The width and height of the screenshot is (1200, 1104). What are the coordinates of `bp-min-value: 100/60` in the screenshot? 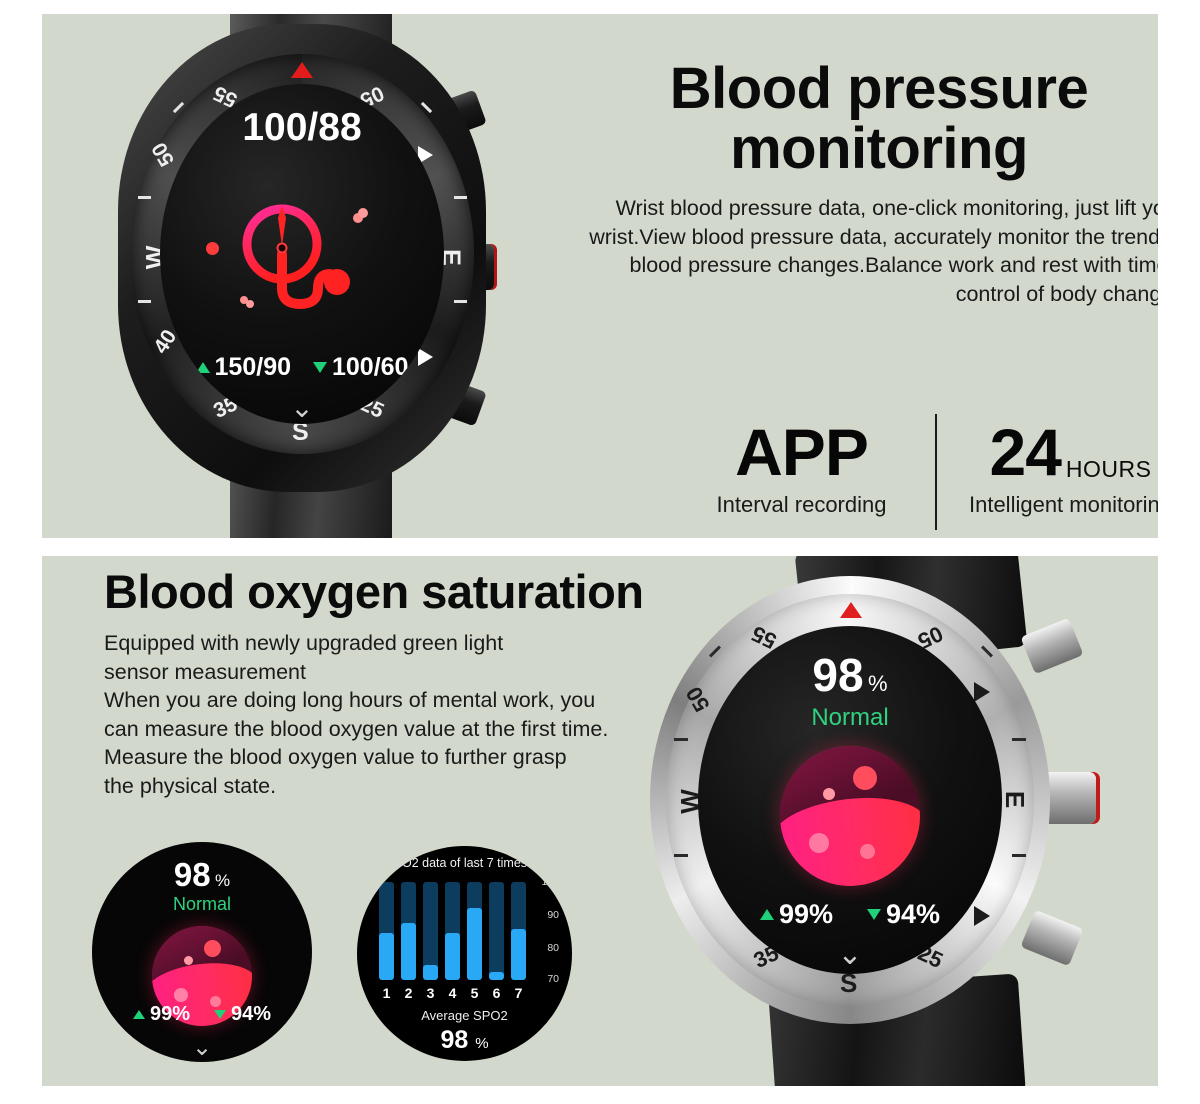 It's located at (360, 367).